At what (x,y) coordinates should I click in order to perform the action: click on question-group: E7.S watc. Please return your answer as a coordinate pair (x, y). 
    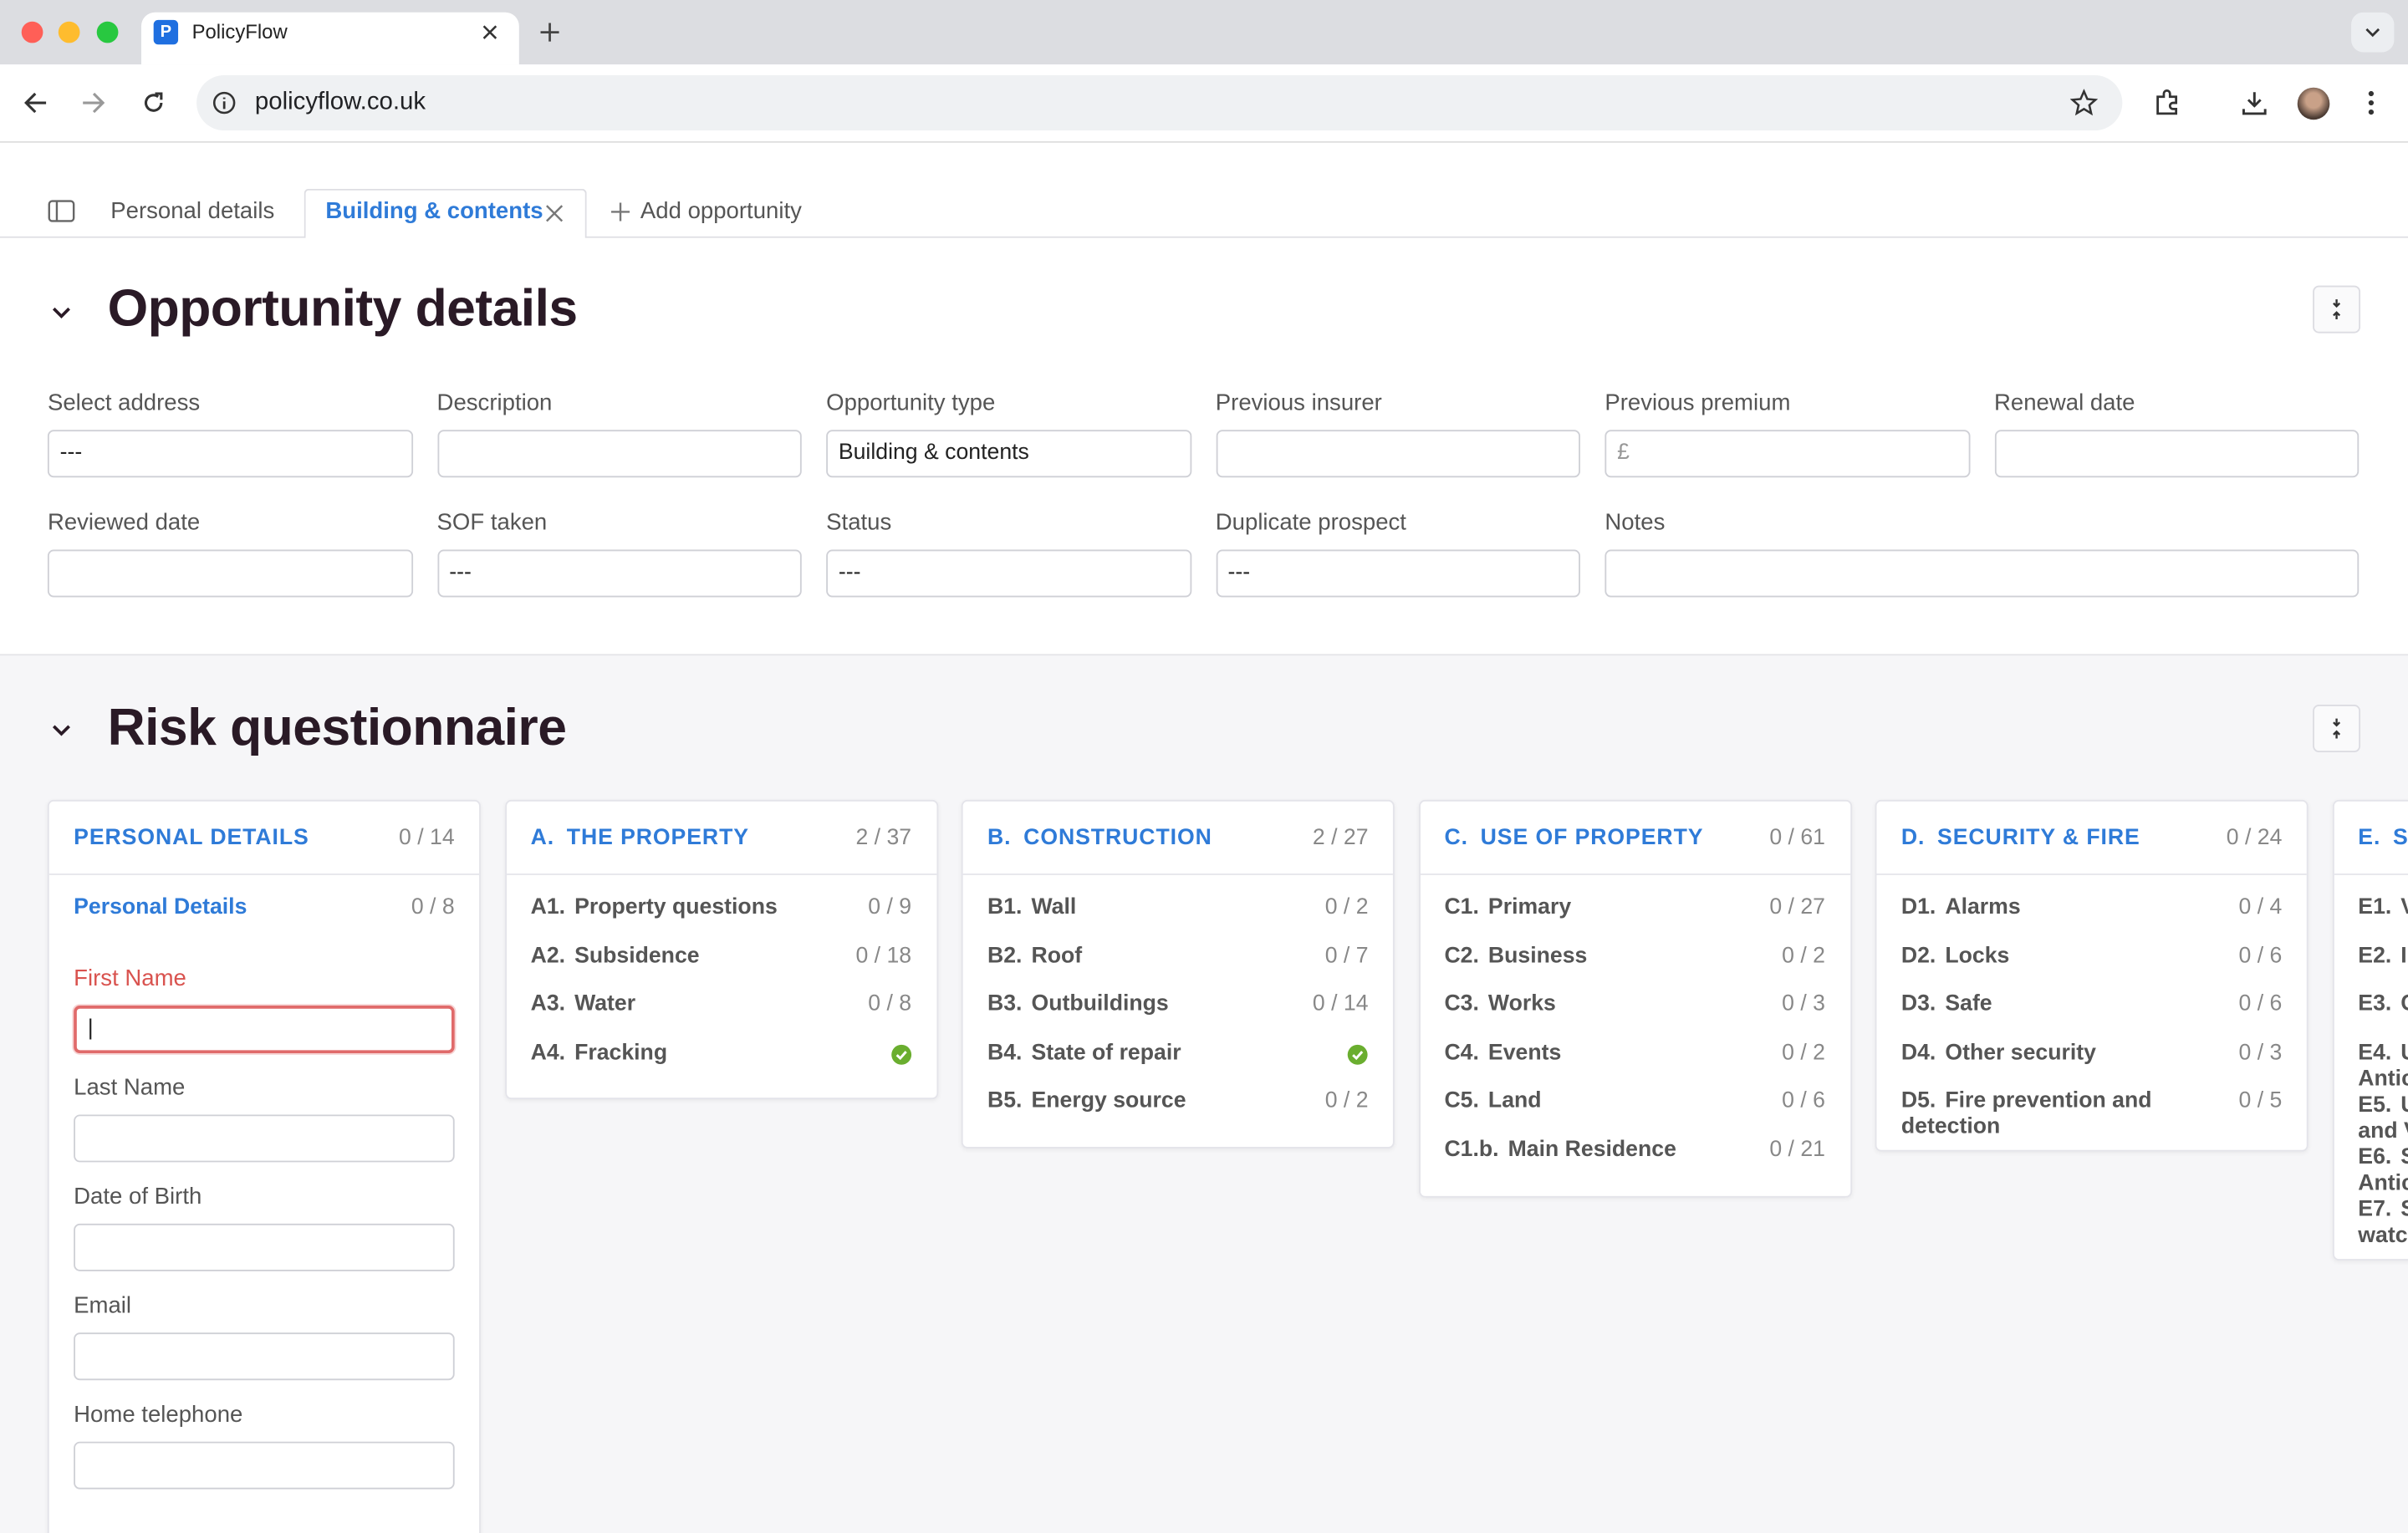
    Looking at the image, I should click on (2383, 1223).